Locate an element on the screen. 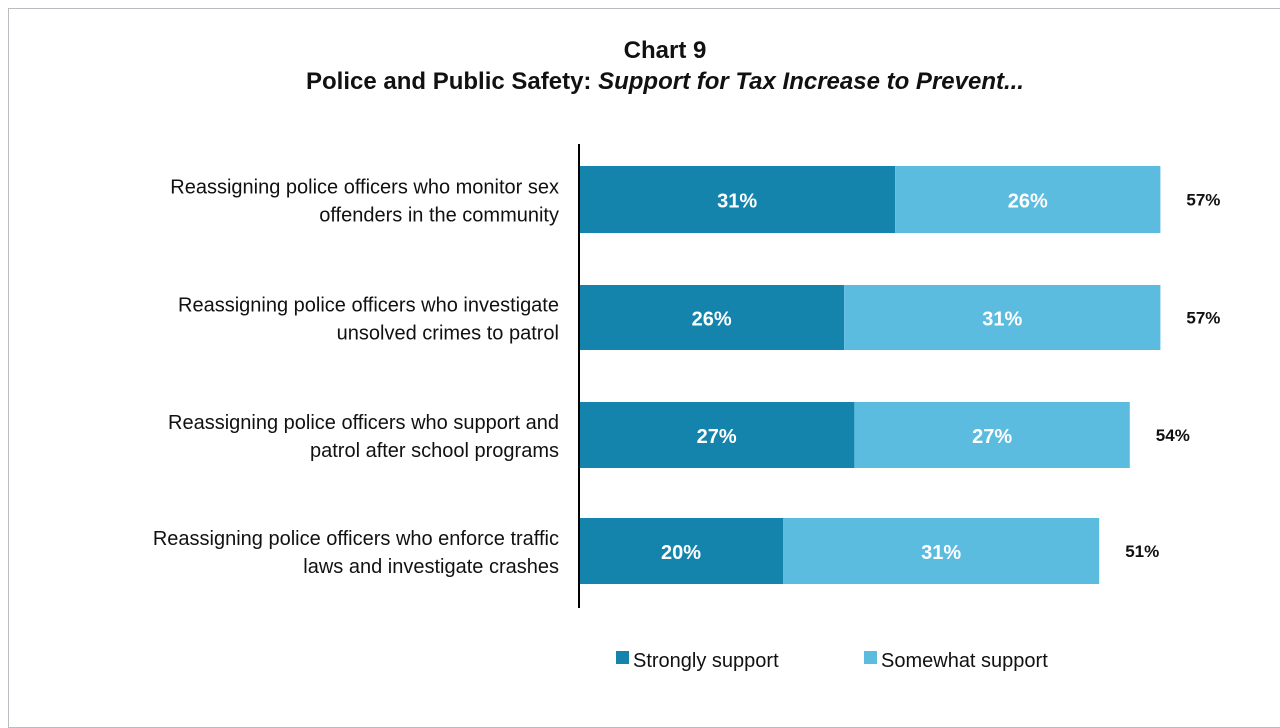  chart-subtitle-plain: Police and Public Safety: is located at coordinates (452, 81).